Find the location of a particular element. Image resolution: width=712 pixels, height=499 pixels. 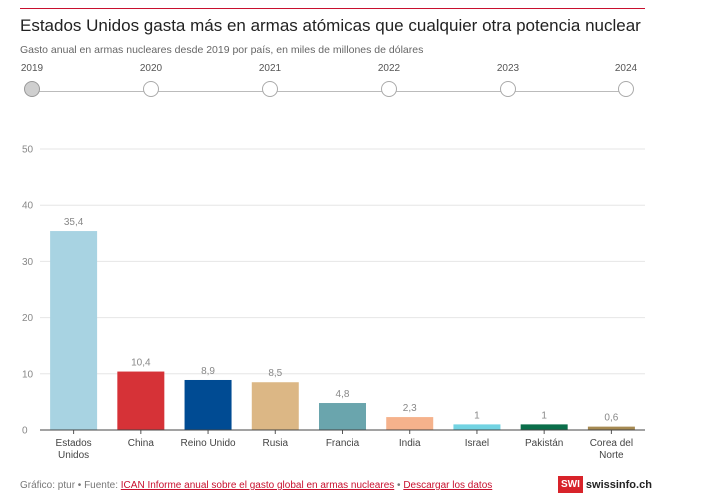

swi-logo-box: SWI is located at coordinates (570, 484).